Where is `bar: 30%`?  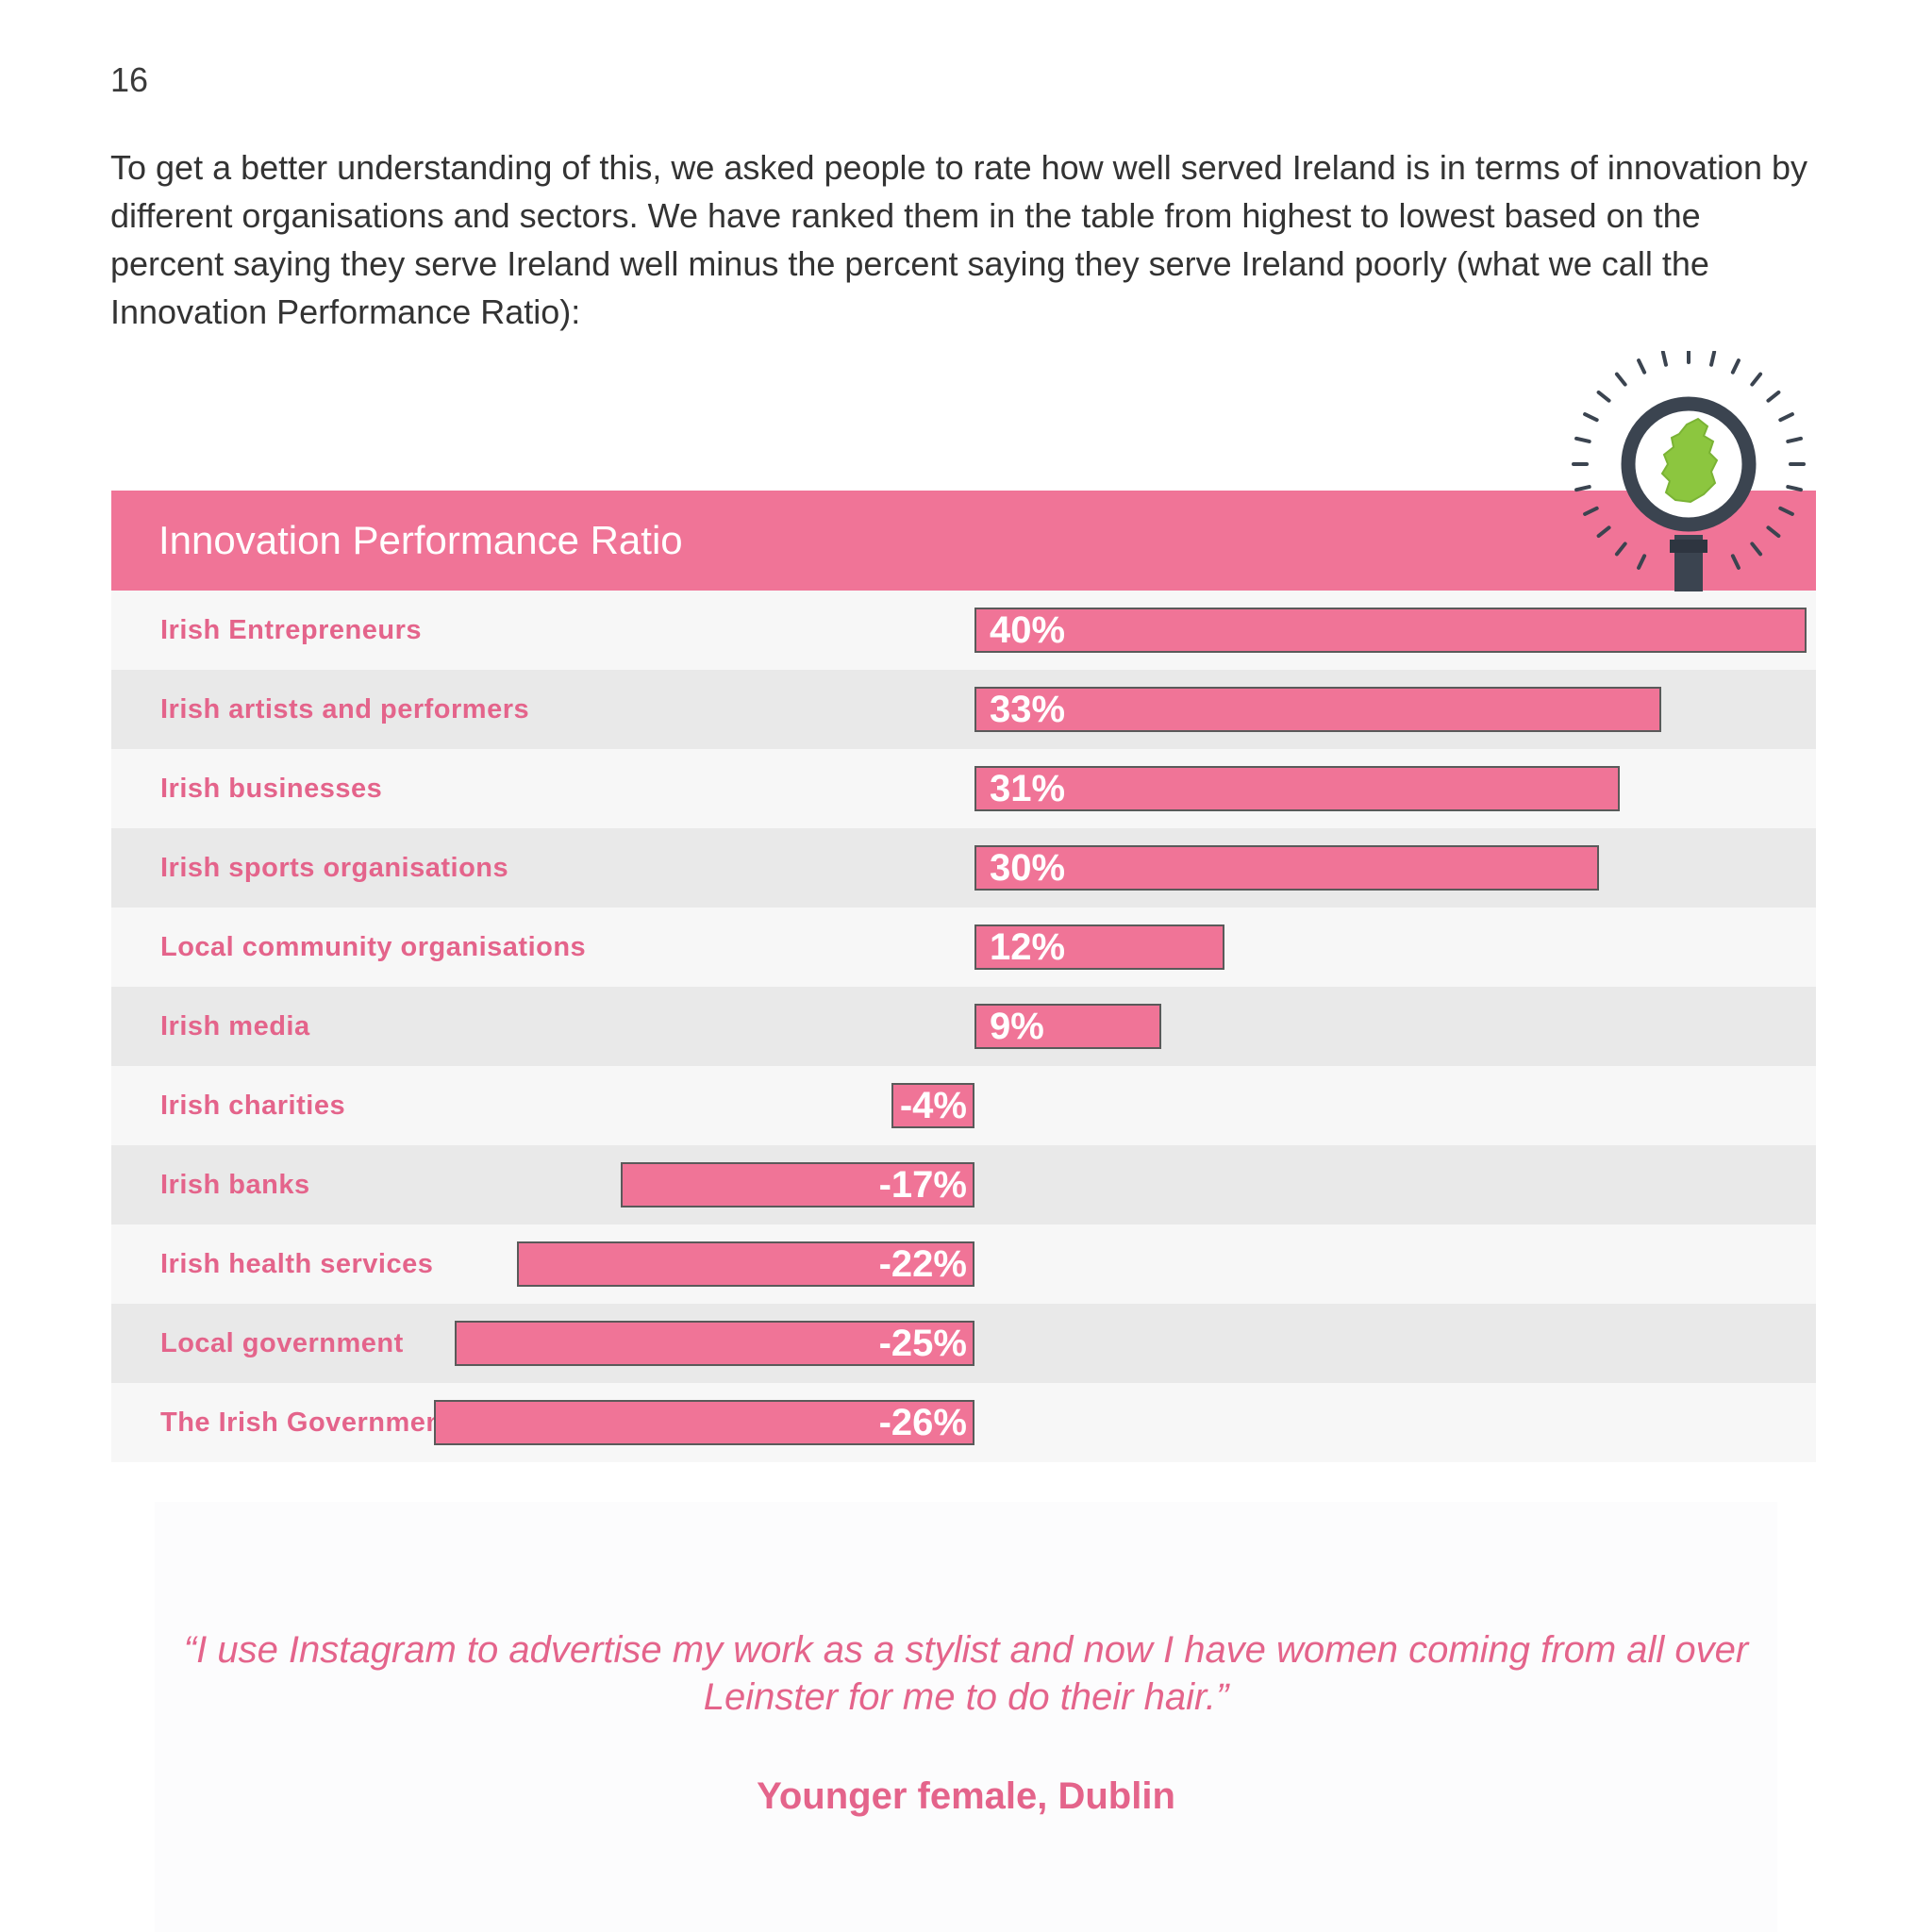 bar: 30% is located at coordinates (1287, 868).